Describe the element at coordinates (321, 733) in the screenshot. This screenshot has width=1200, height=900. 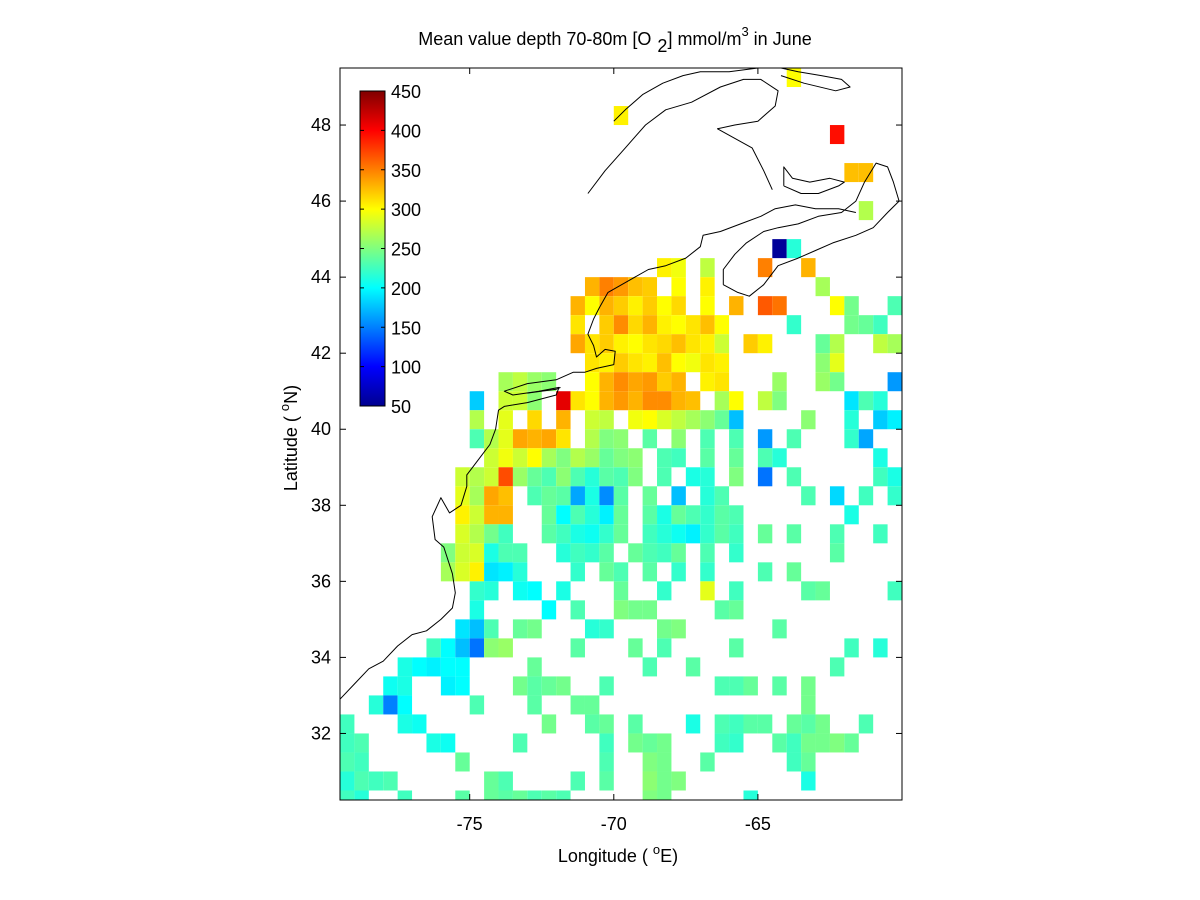
I see `y-tick-label: 32` at that location.